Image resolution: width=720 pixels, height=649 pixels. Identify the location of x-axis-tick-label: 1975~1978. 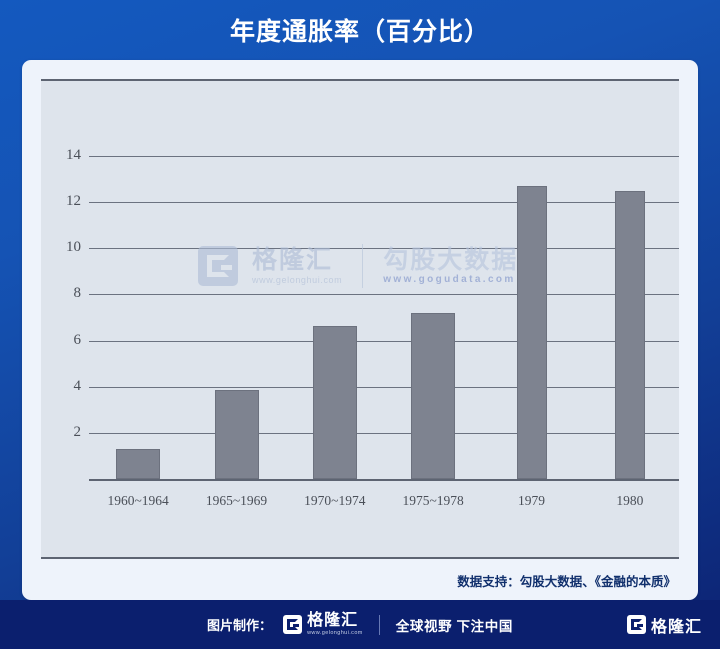
(433, 500).